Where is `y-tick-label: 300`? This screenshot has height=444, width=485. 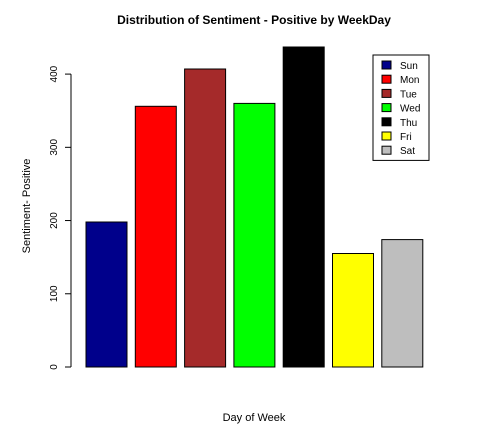 y-tick-label: 300 is located at coordinates (54, 147).